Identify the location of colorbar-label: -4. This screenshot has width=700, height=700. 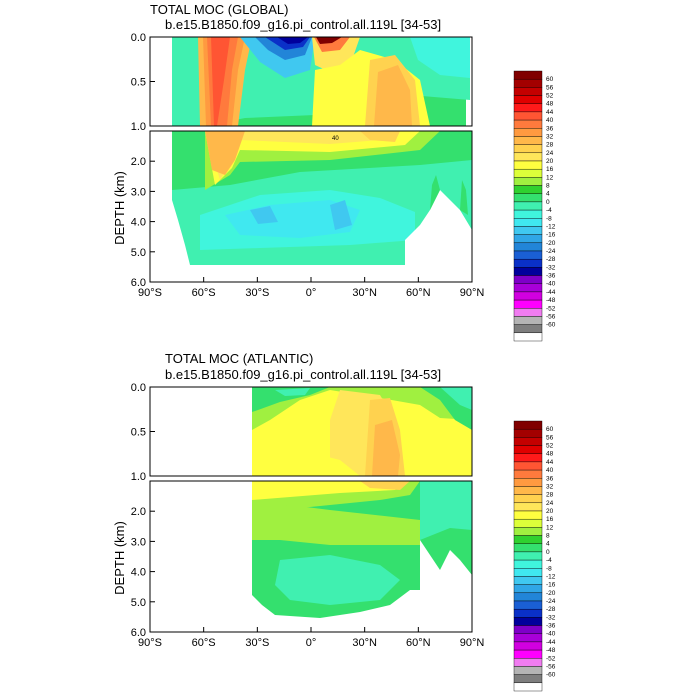
(549, 560).